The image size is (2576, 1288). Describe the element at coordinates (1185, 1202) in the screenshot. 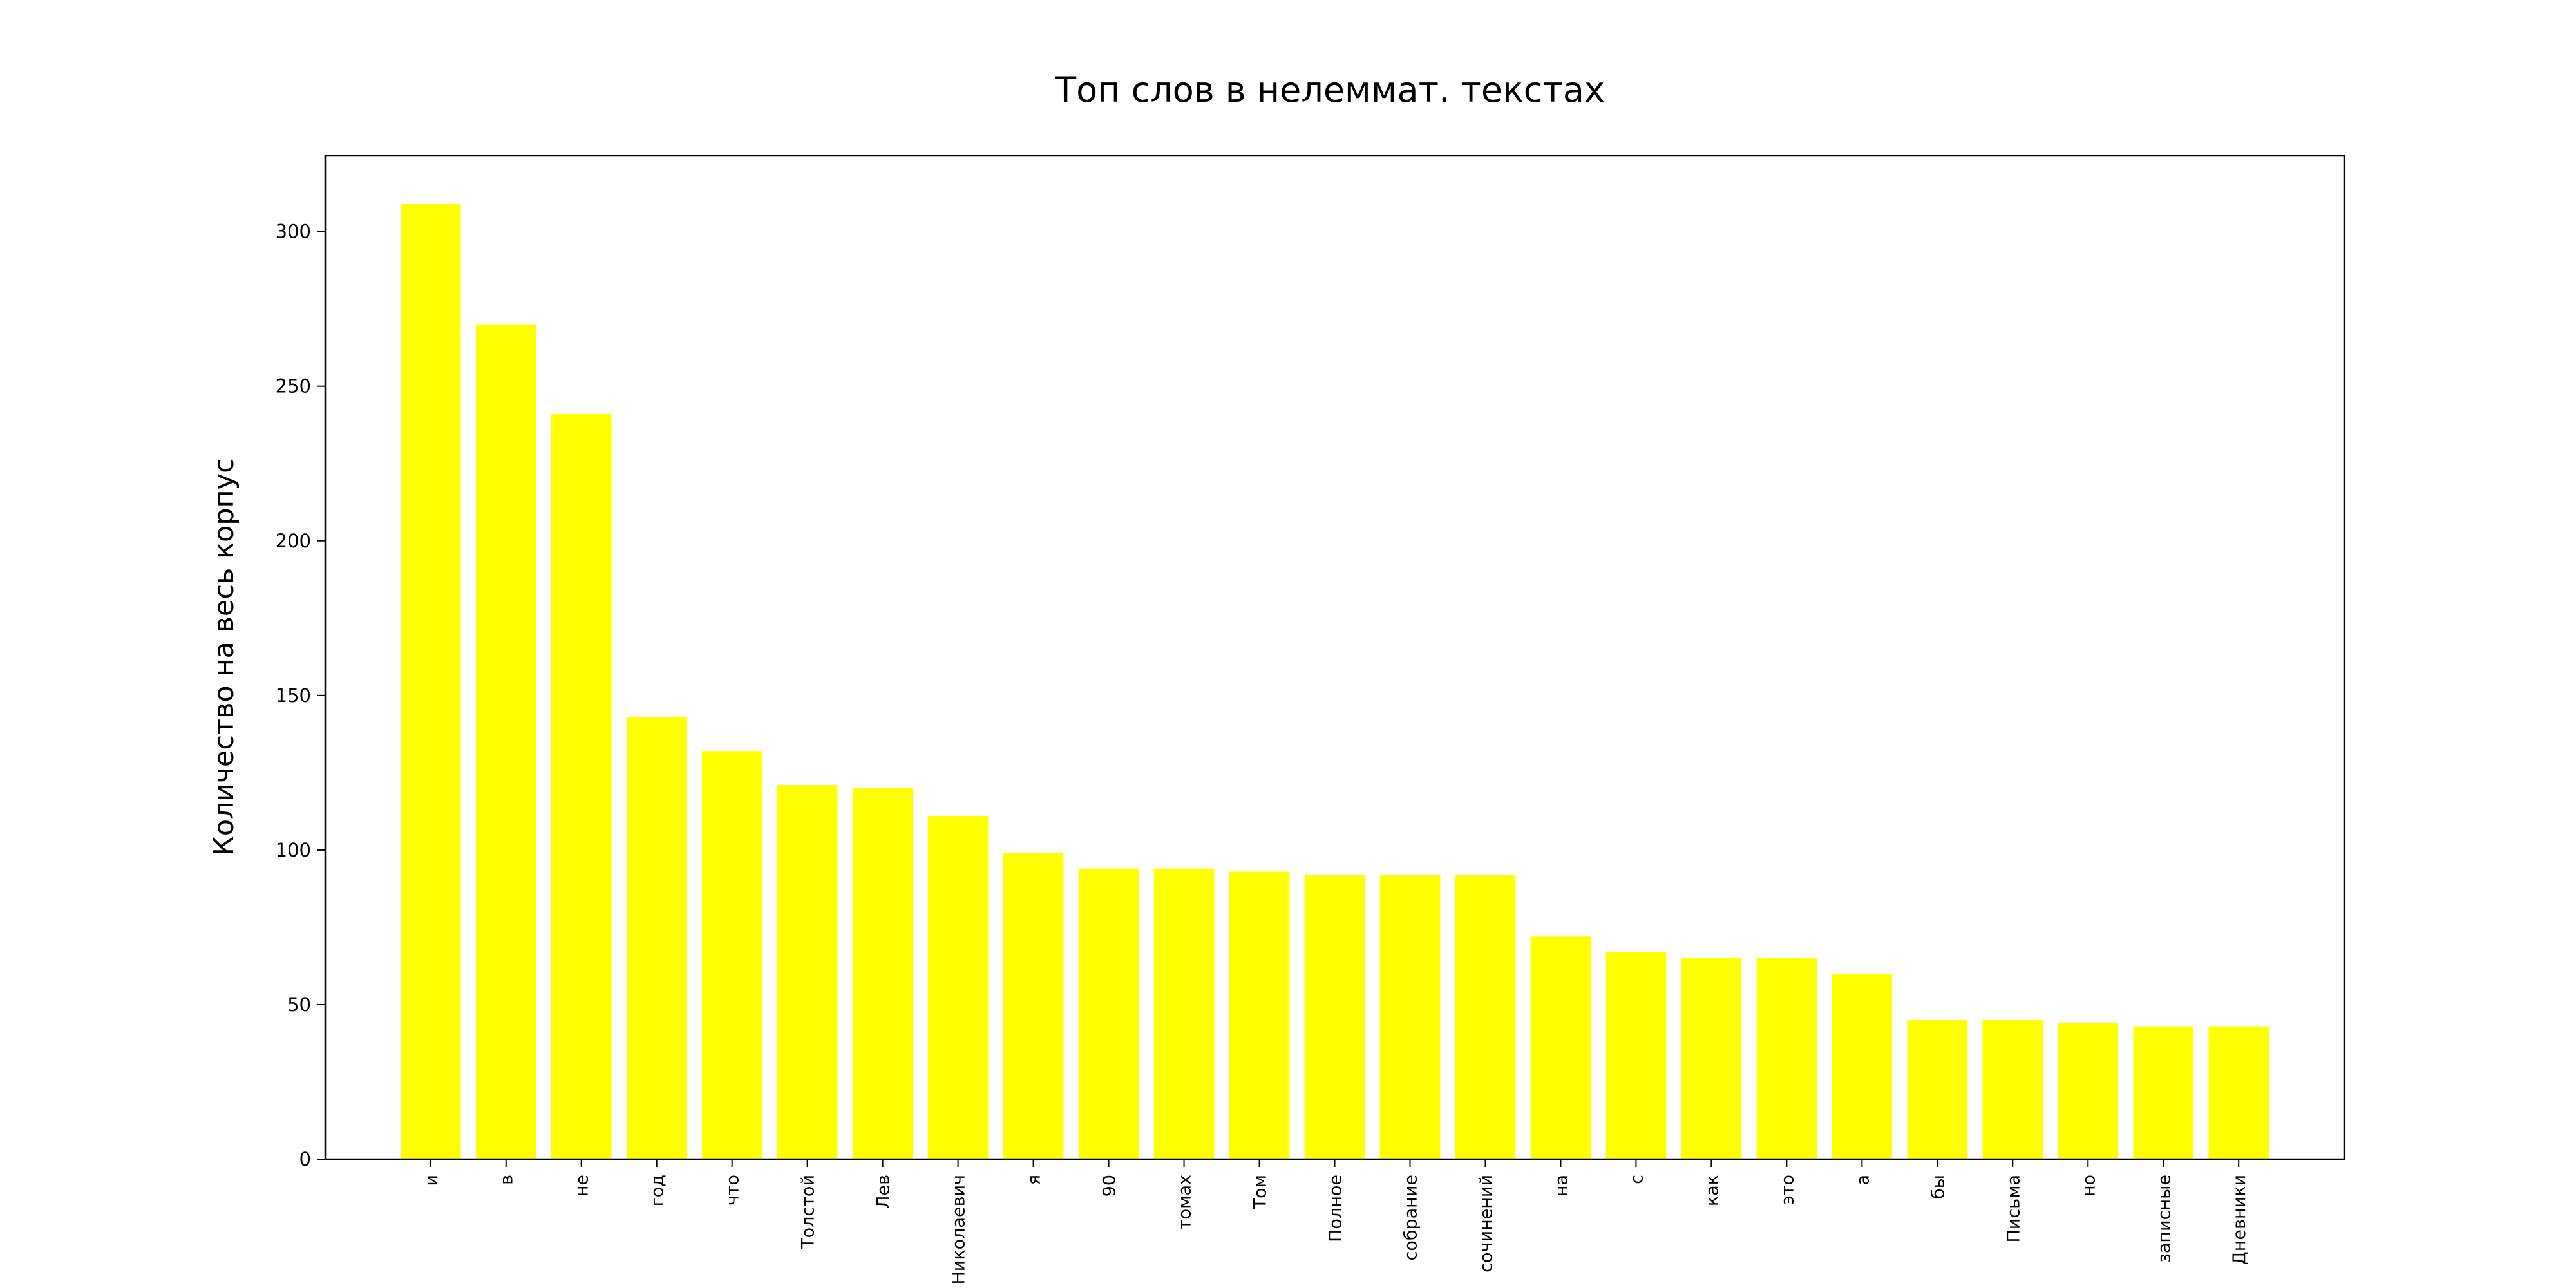

I see `x-tick-label: томах` at that location.